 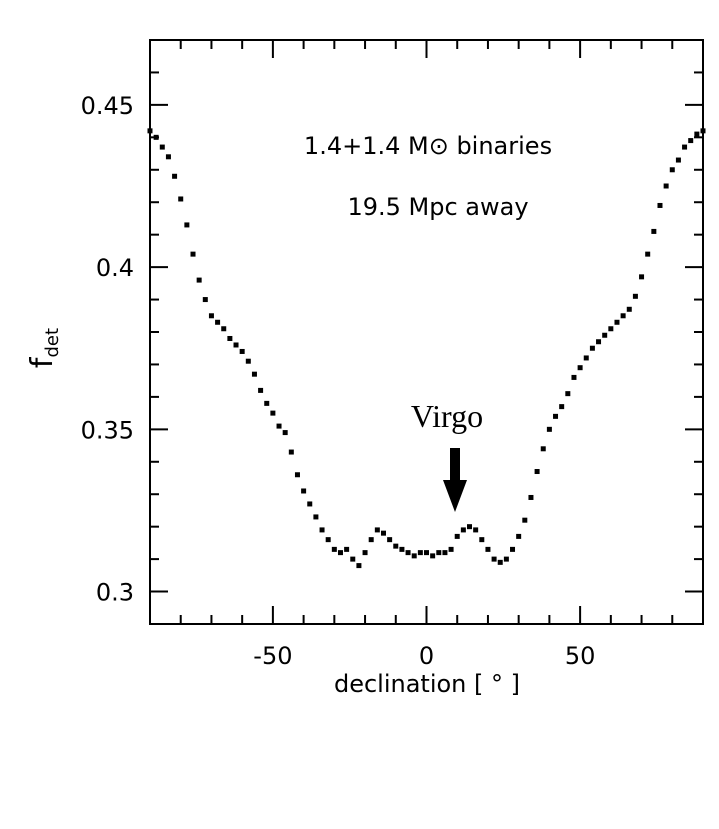 I want to click on annotation: 1.4+1.4 M⊙ binaries, so click(x=428, y=146).